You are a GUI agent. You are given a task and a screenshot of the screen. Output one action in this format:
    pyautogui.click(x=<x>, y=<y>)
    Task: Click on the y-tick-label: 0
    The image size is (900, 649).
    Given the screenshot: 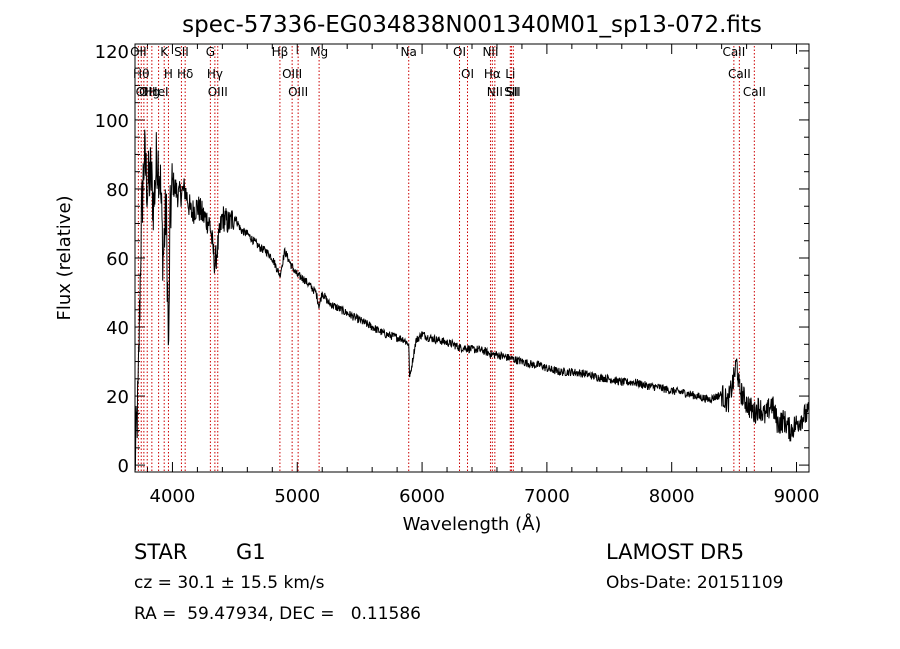 What is the action you would take?
    pyautogui.click(x=123, y=466)
    